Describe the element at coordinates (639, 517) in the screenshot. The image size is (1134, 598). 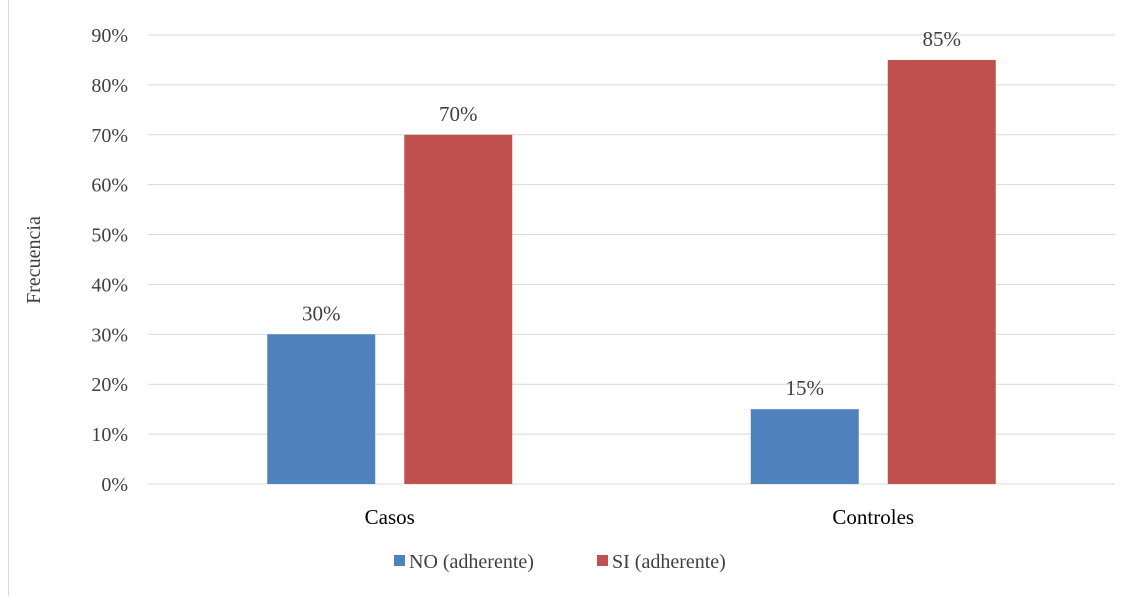
I see `x-axis-categories: Casos Controles` at that location.